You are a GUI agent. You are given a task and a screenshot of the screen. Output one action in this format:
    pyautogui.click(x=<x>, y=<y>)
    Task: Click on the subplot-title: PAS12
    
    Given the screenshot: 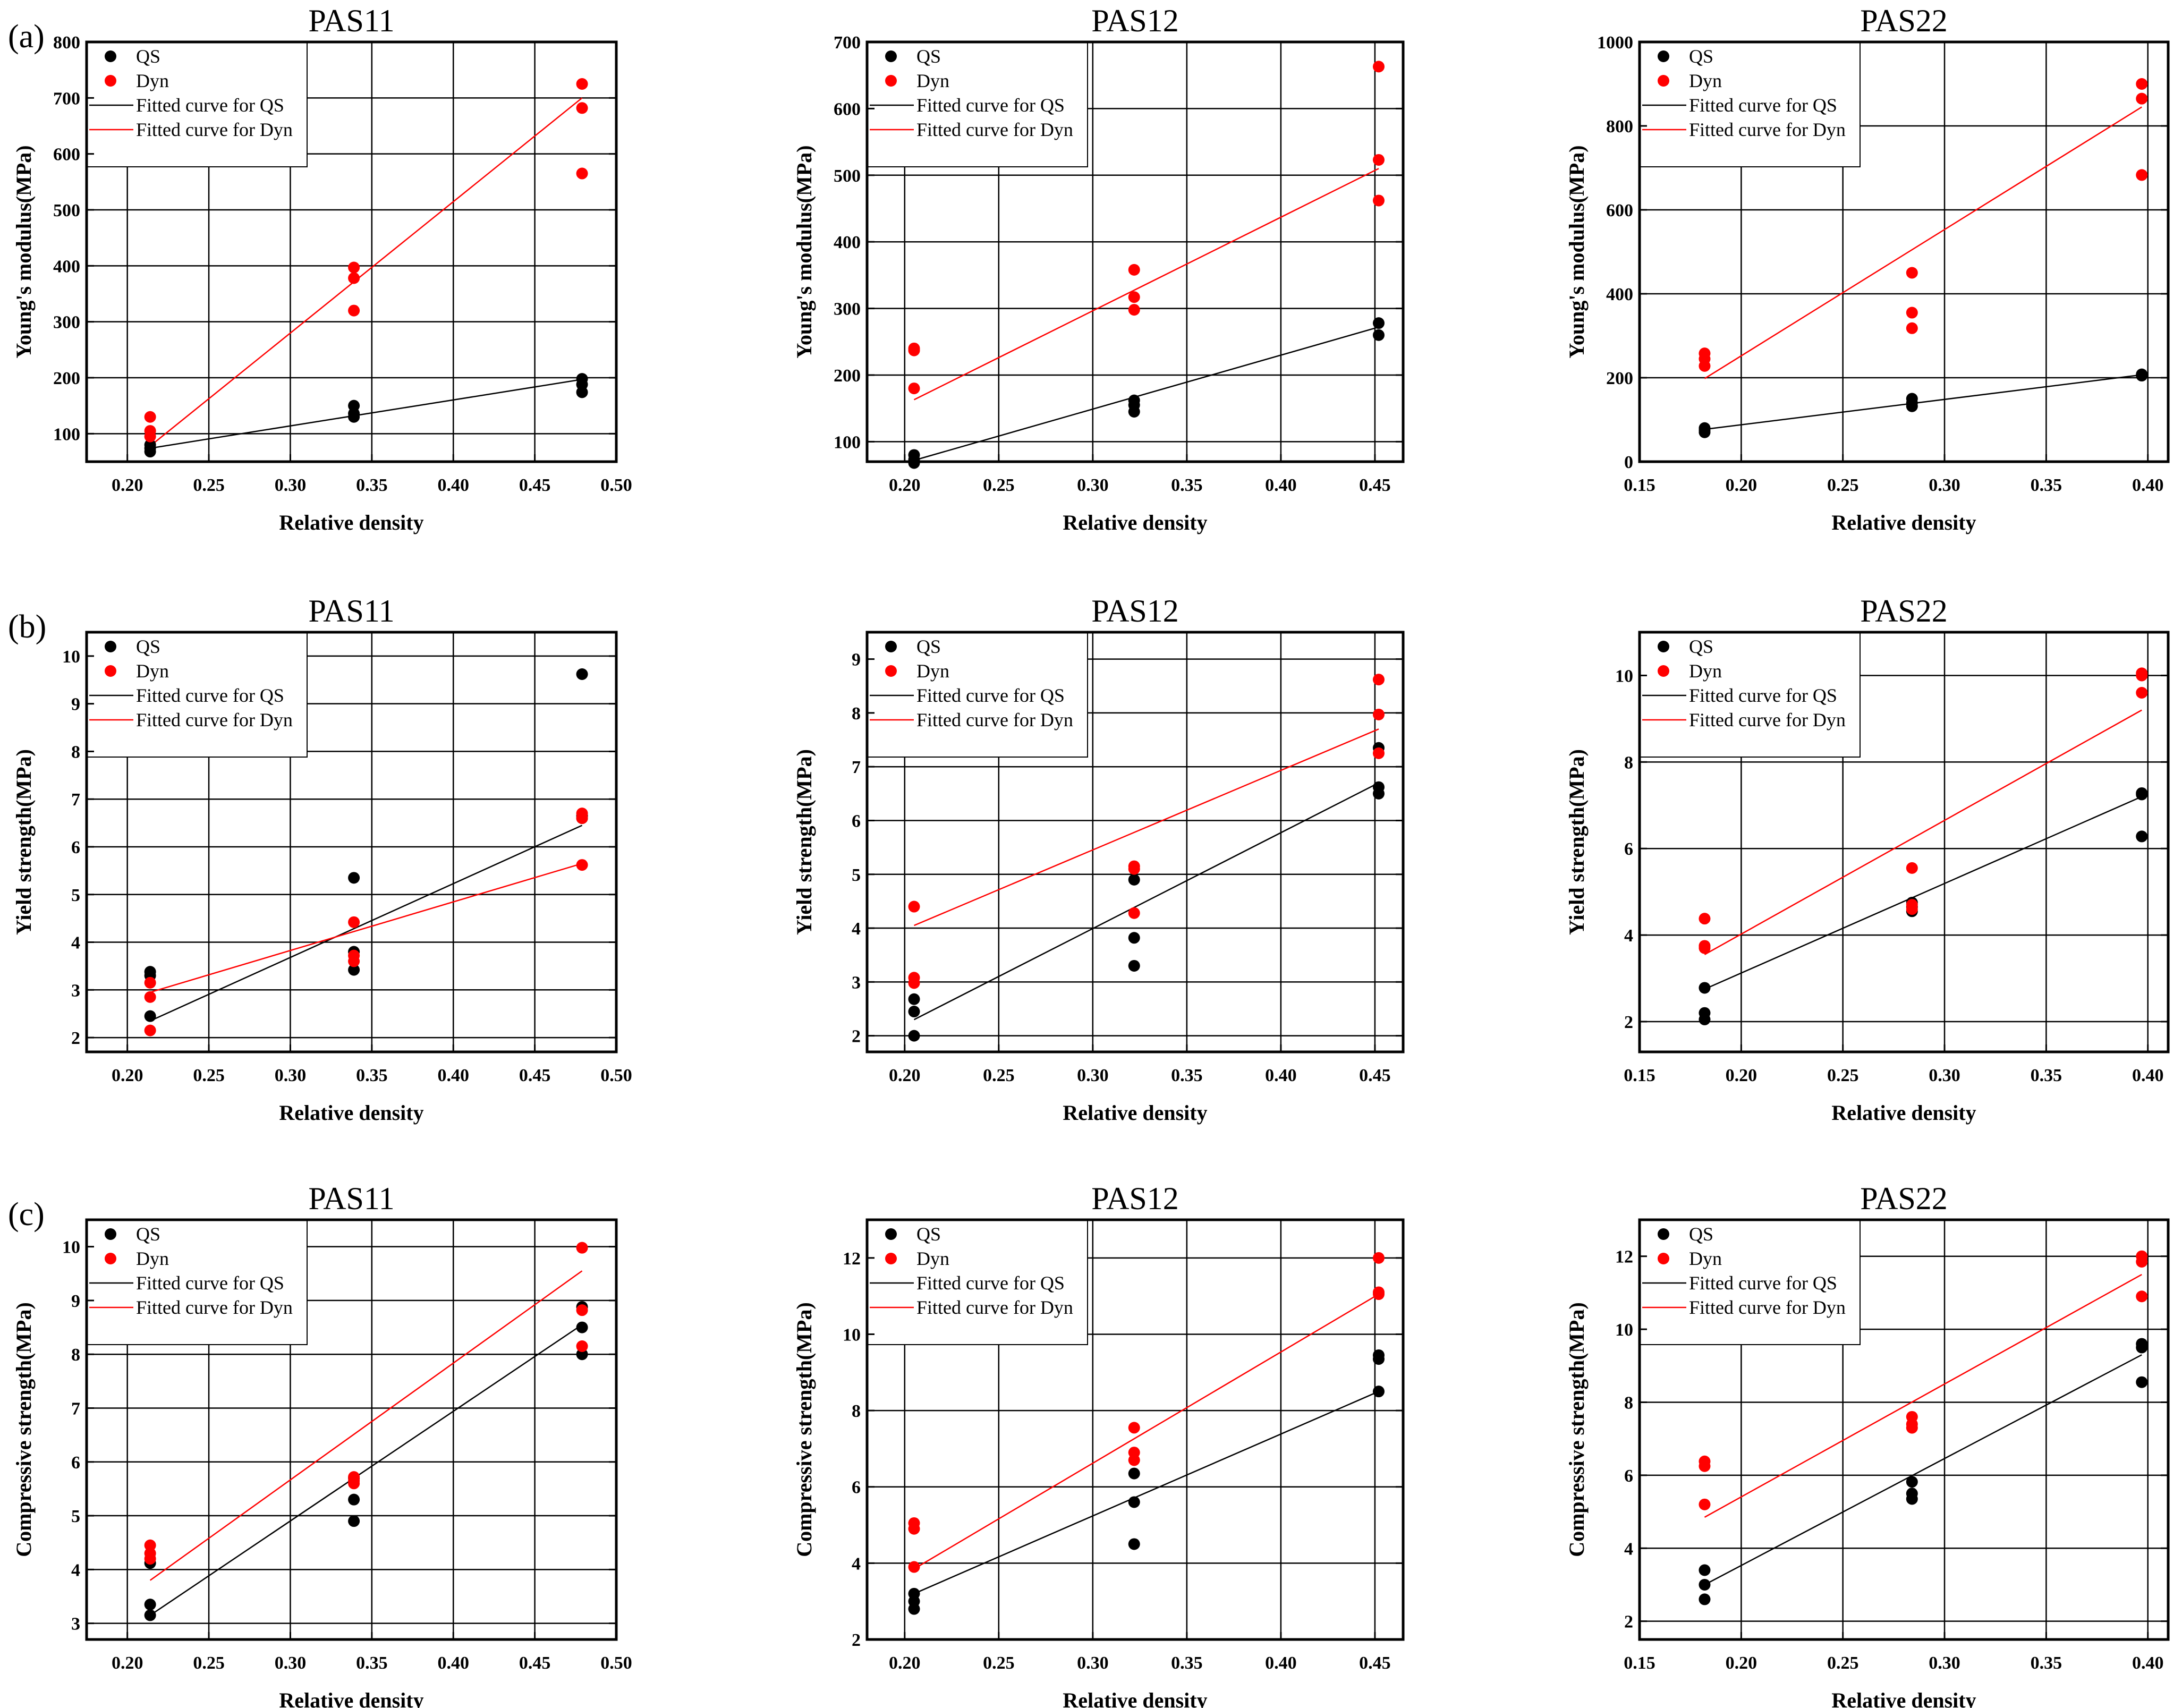 What is the action you would take?
    pyautogui.click(x=1135, y=1198)
    